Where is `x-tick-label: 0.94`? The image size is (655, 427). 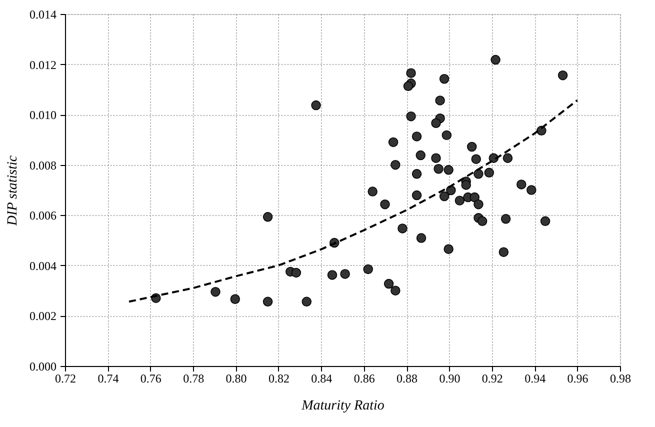
x-tick-label: 0.94 is located at coordinates (535, 379).